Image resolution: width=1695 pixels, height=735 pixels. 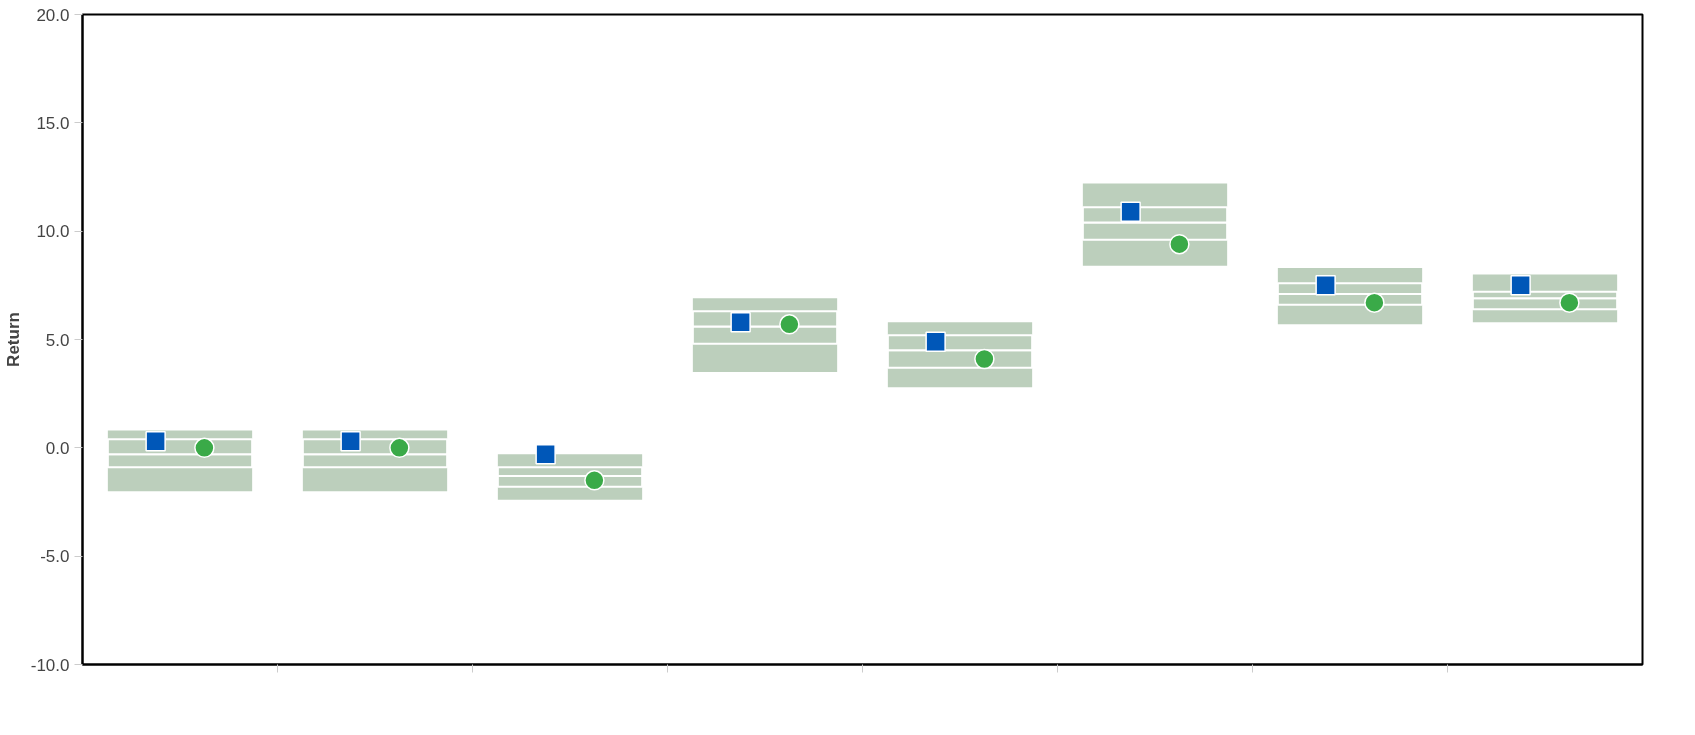 What do you see at coordinates (55, 557) in the screenshot?
I see `y-tick-label: -5.0` at bounding box center [55, 557].